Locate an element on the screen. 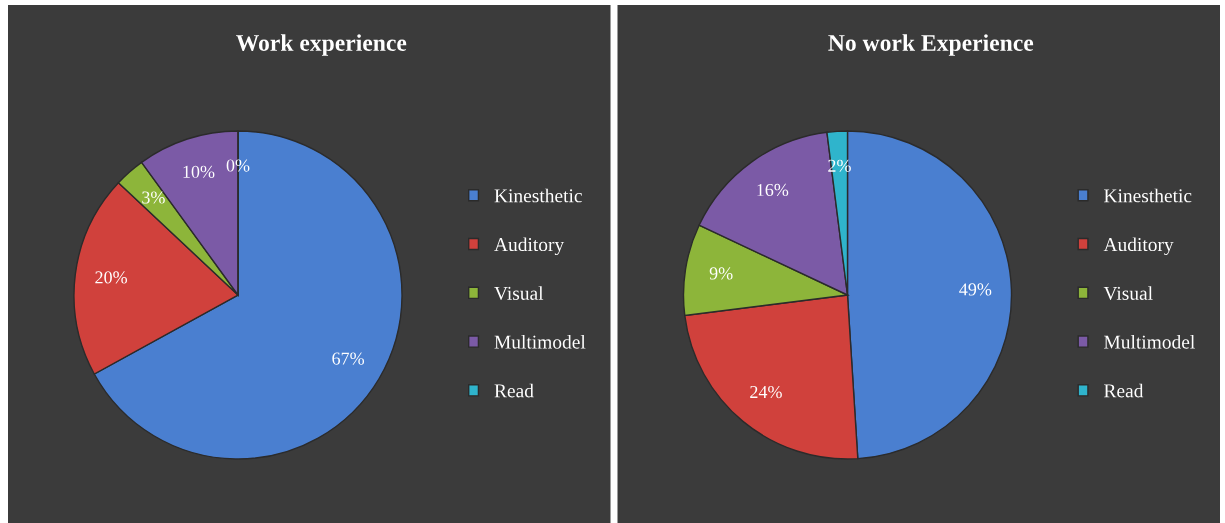 Image resolution: width=1225 pixels, height=523 pixels. chart-title: Work experience is located at coordinates (321, 45).